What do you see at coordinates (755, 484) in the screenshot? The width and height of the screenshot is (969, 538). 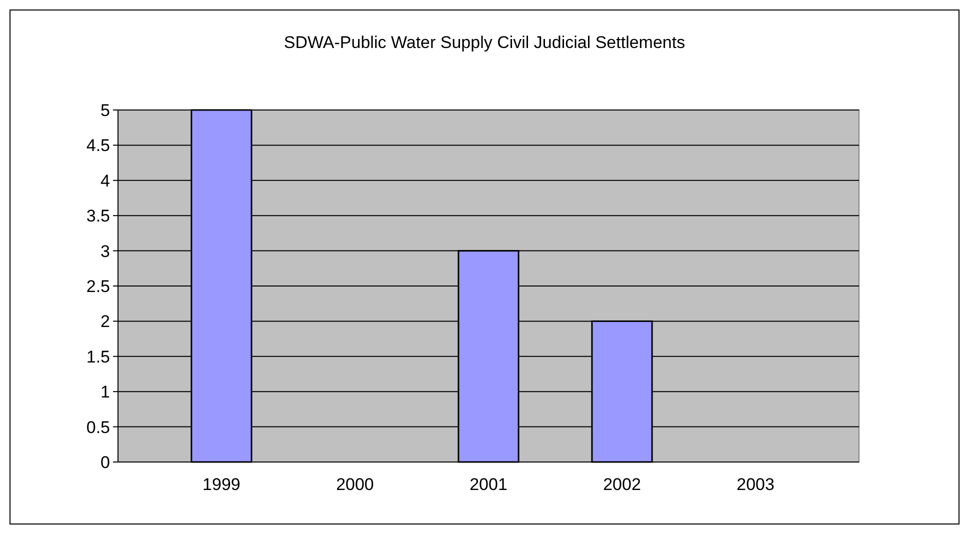 I see `x-tick-label: 2003` at bounding box center [755, 484].